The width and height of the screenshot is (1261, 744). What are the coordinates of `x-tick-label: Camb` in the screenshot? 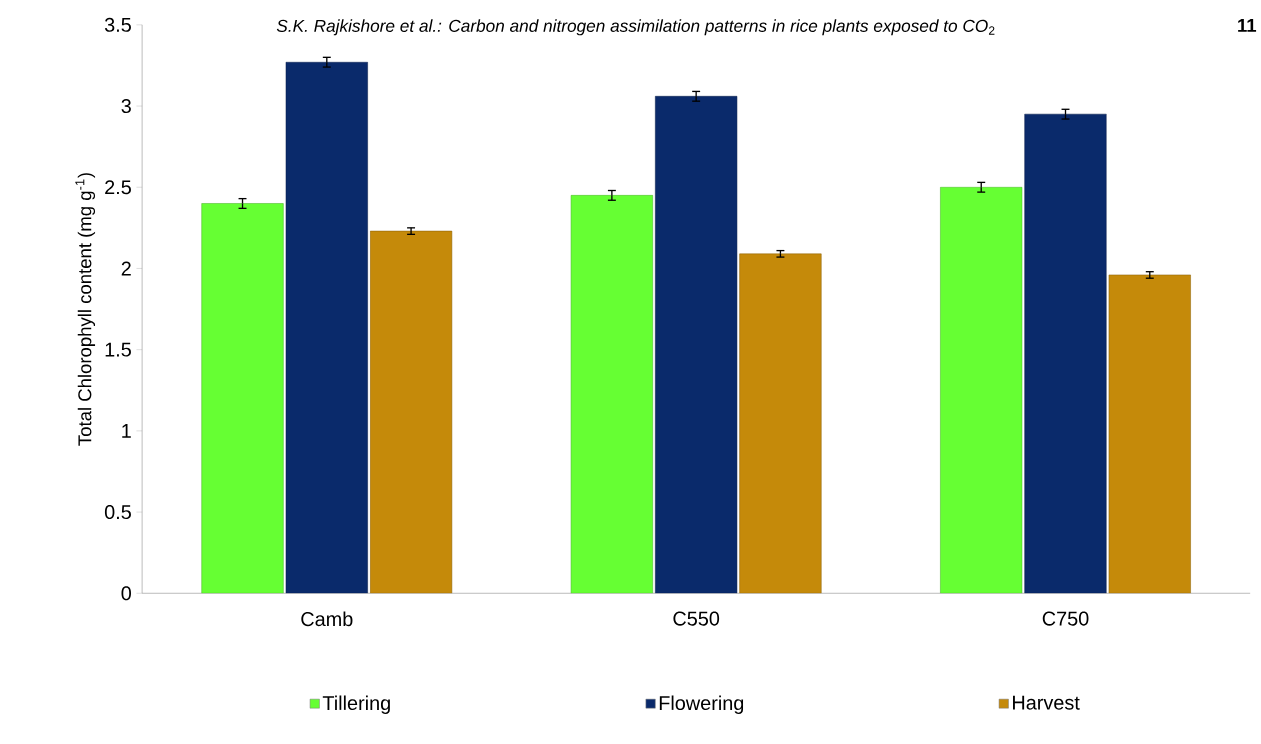 It's located at (327, 618).